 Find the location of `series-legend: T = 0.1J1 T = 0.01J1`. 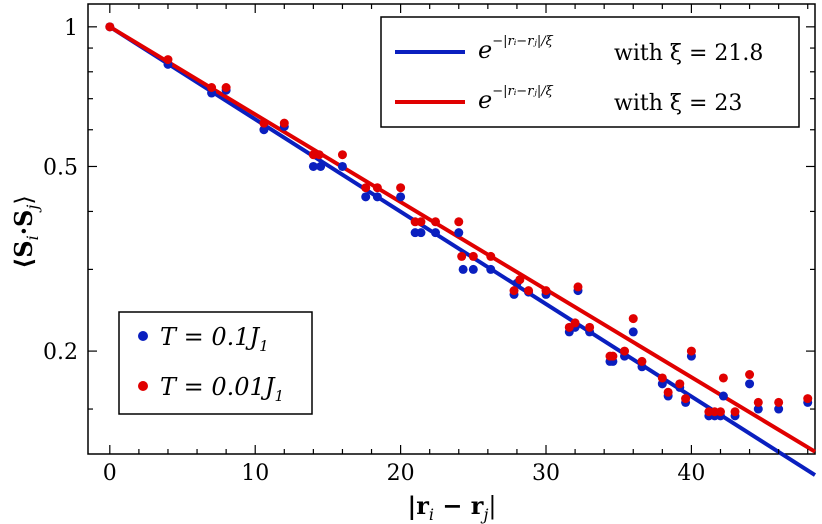

series-legend: T = 0.1J1 T = 0.01J1 is located at coordinates (215, 363).